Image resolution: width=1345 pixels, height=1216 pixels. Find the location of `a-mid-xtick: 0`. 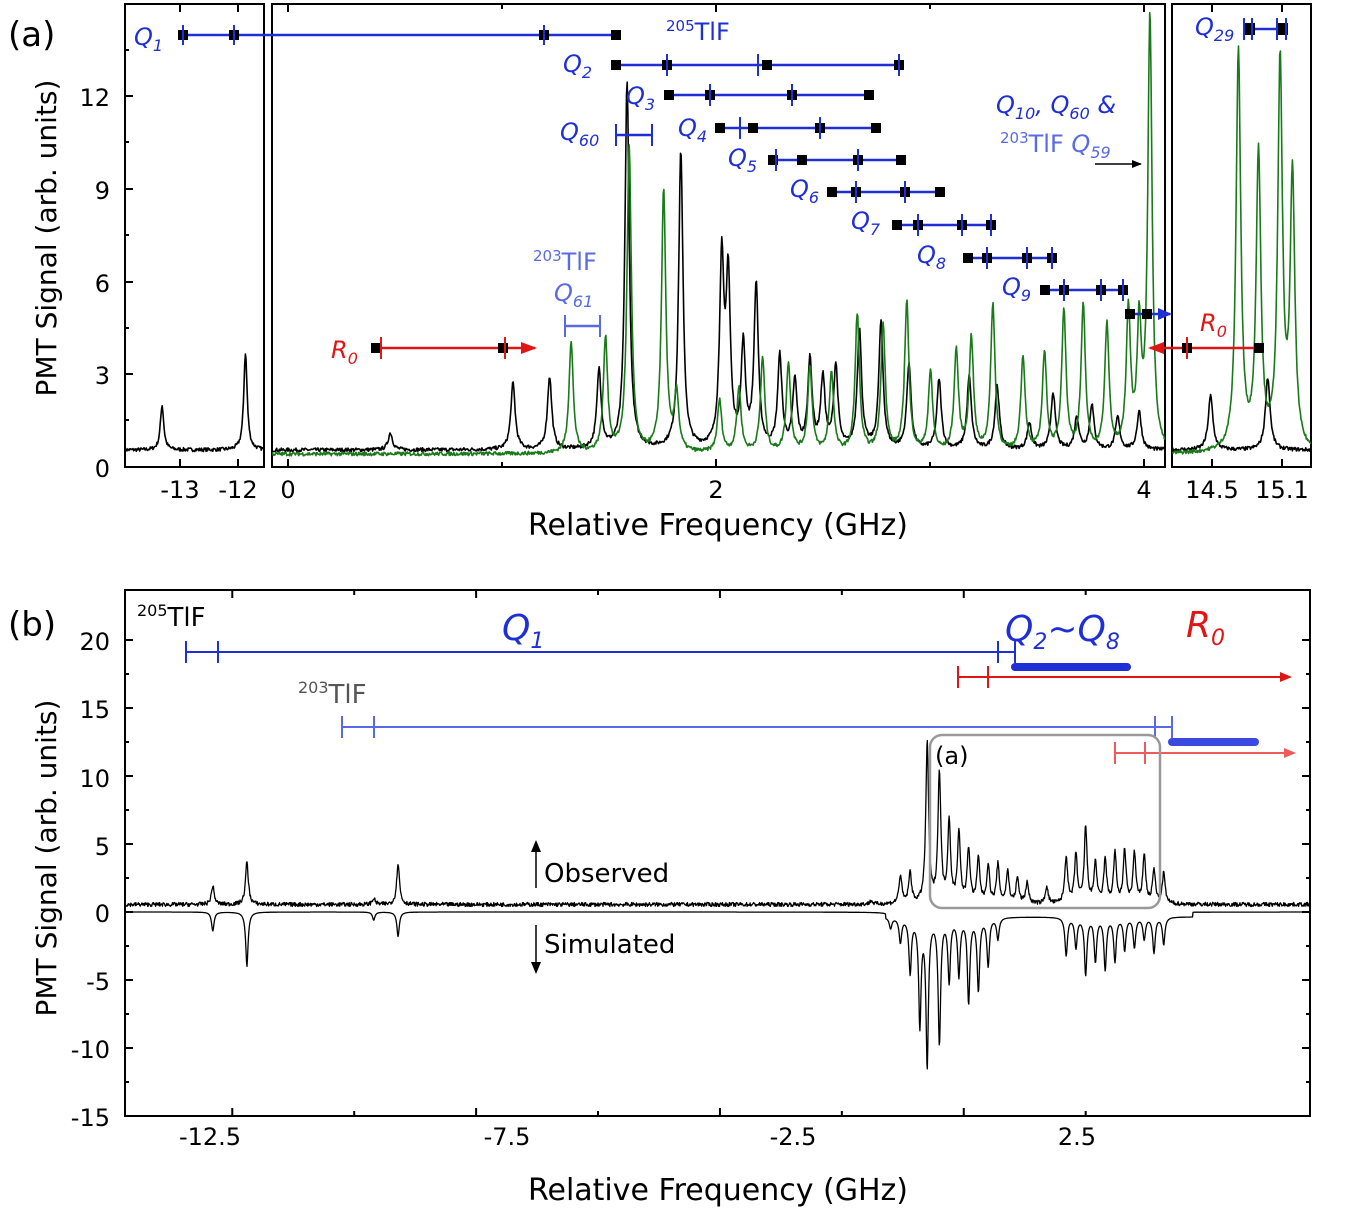

a-mid-xtick: 0 is located at coordinates (287, 490).